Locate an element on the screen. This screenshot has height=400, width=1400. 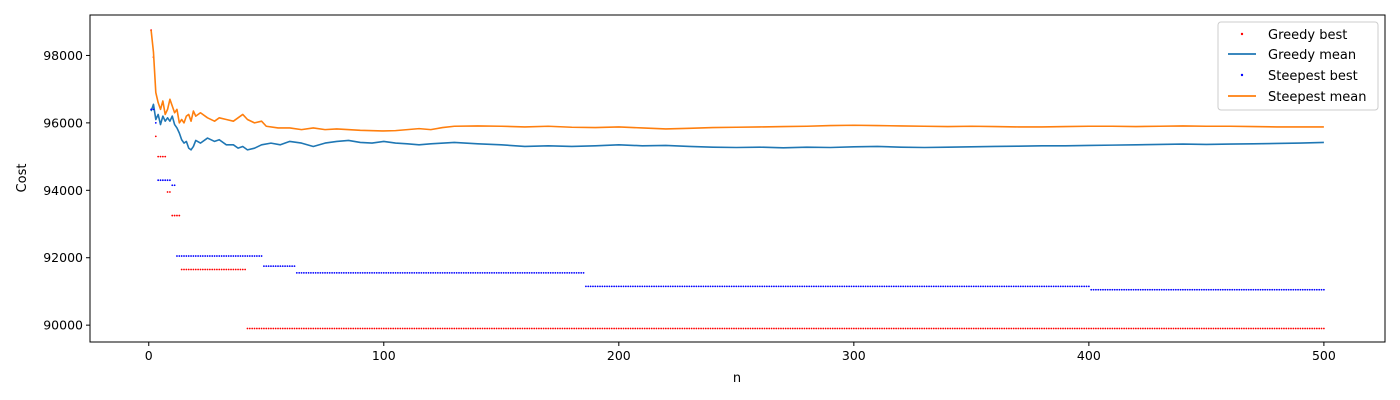
y-tick-label: 96000 is located at coordinates (63, 122).